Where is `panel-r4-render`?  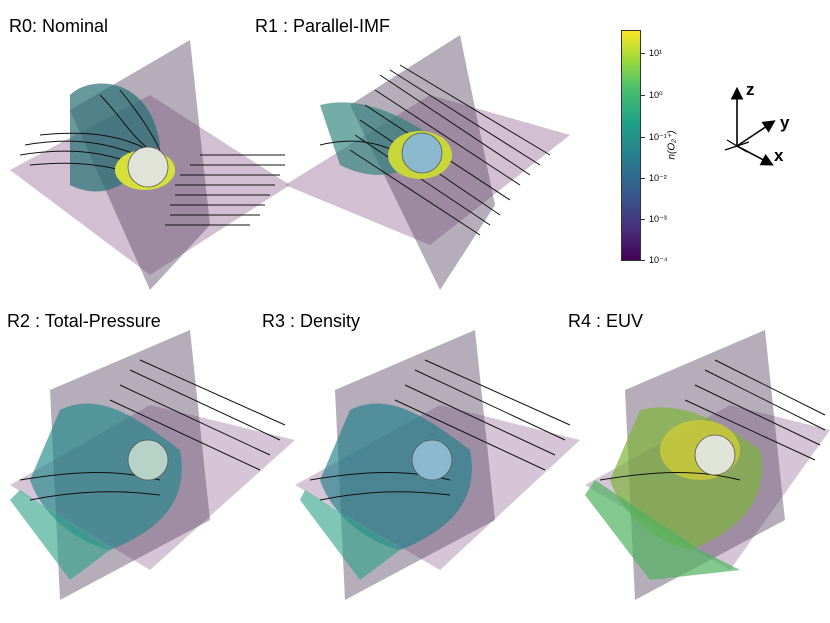
panel-r4-render is located at coordinates (707, 465).